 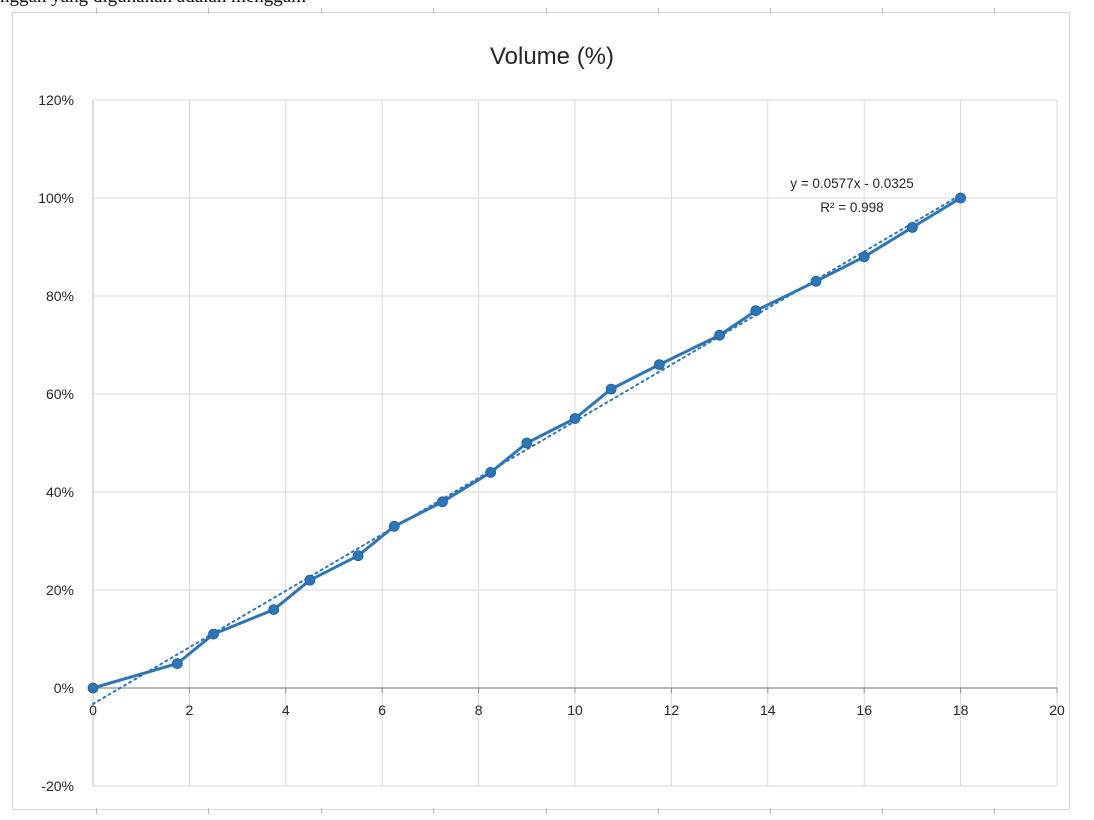 I want to click on x-tick-label: 12, so click(x=672, y=710).